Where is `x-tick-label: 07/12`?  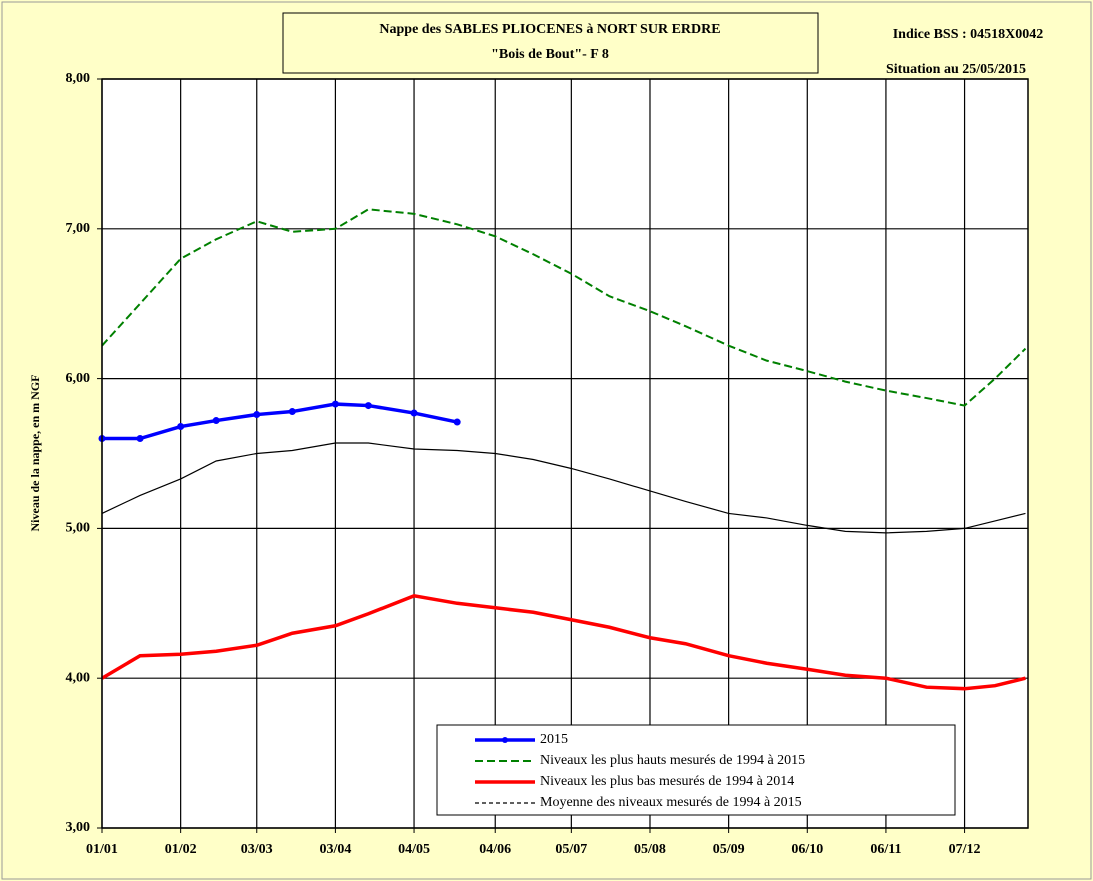
x-tick-label: 07/12 is located at coordinates (965, 849).